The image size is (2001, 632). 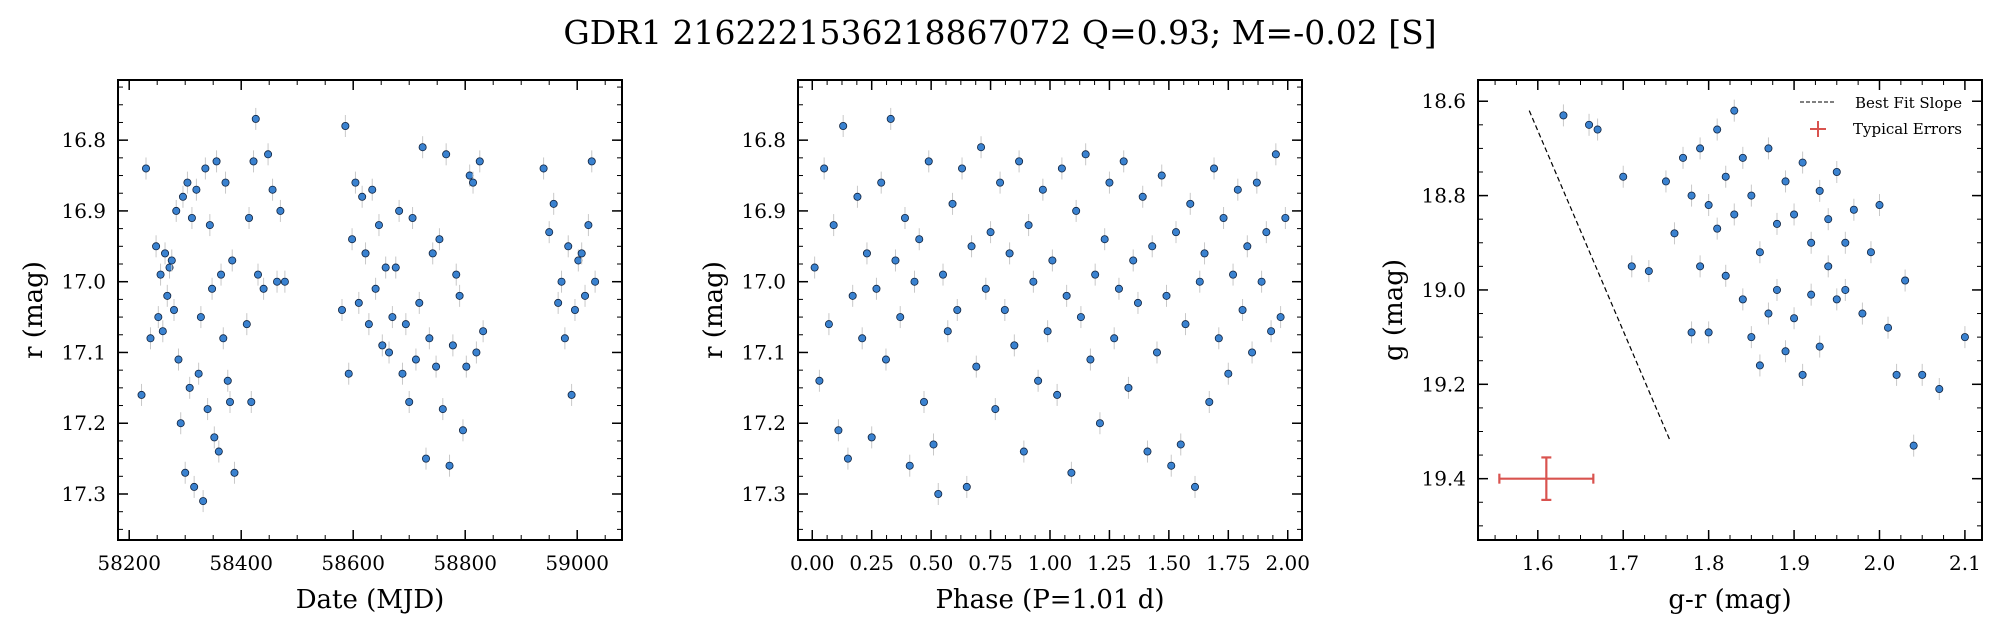 What do you see at coordinates (1443, 479) in the screenshot?
I see `y-tick-label: 19.4` at bounding box center [1443, 479].